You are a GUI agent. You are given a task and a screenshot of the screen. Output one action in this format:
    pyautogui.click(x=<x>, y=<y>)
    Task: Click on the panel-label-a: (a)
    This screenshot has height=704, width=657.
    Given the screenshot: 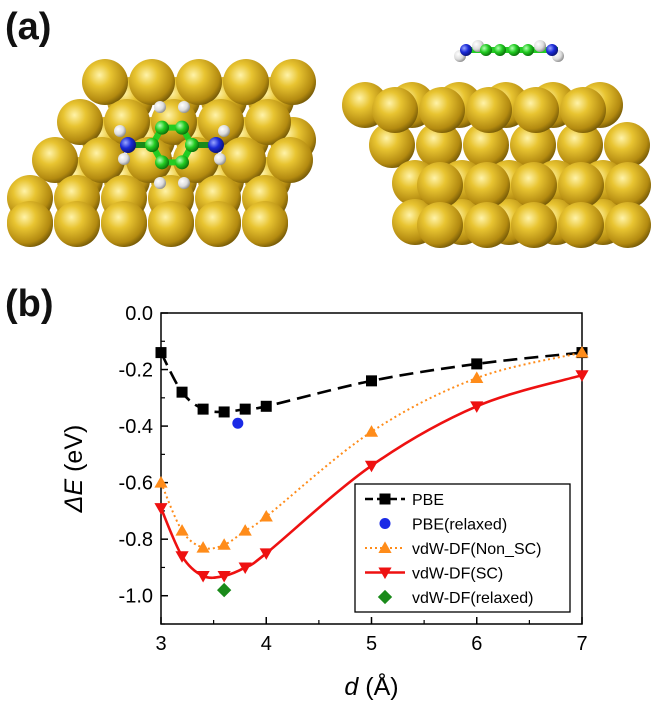 What is the action you would take?
    pyautogui.click(x=28, y=27)
    